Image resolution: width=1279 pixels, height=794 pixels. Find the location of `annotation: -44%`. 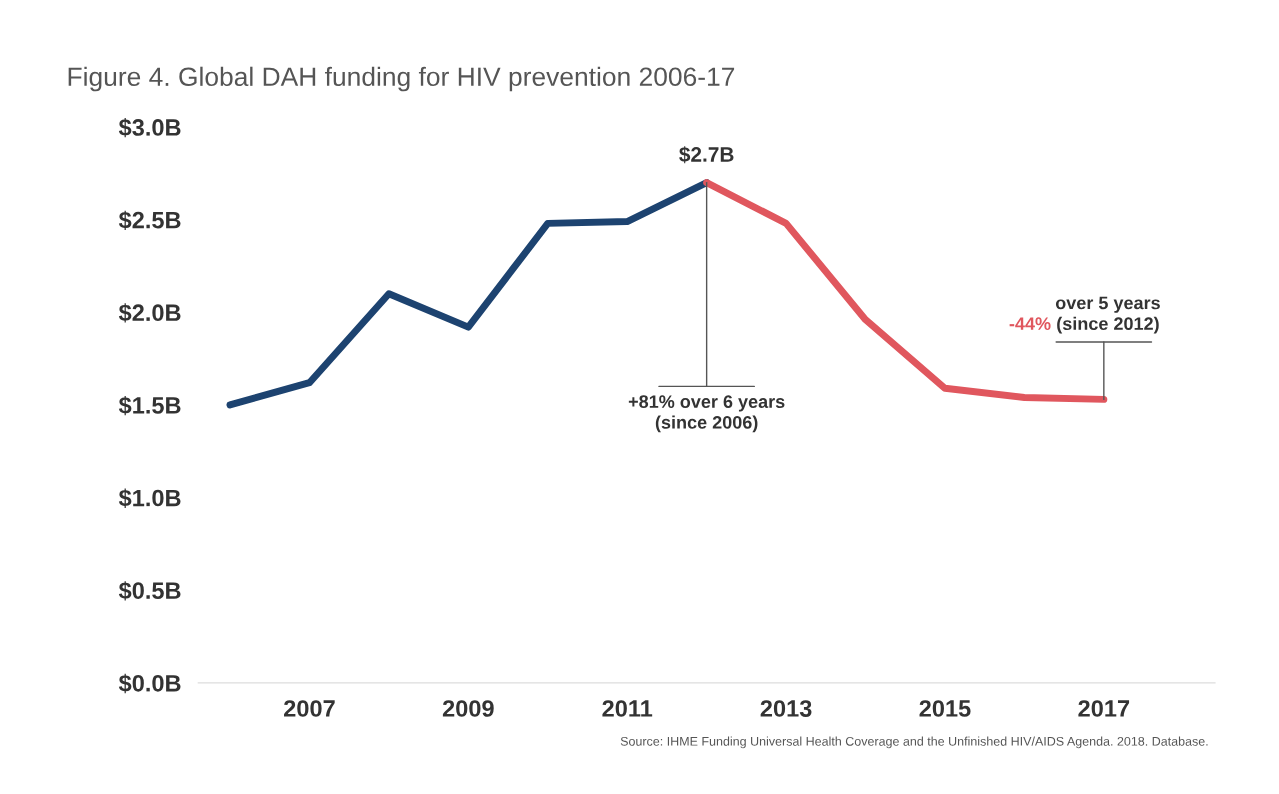

annotation: -44% is located at coordinates (1030, 324).